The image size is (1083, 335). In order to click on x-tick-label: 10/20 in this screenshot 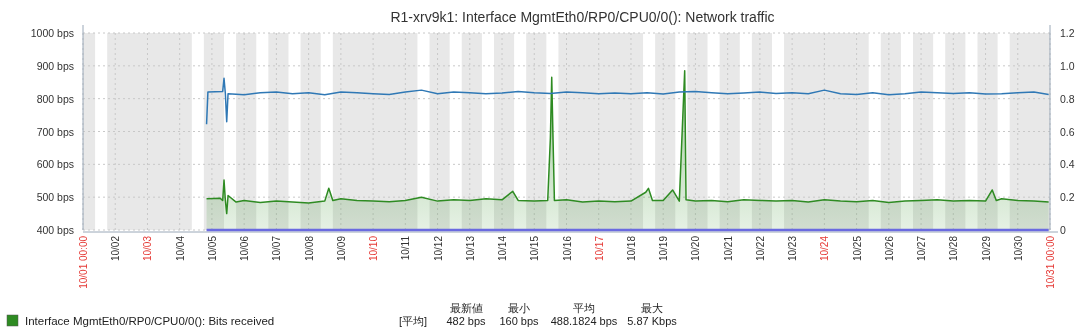, I will do `click(696, 248)`.